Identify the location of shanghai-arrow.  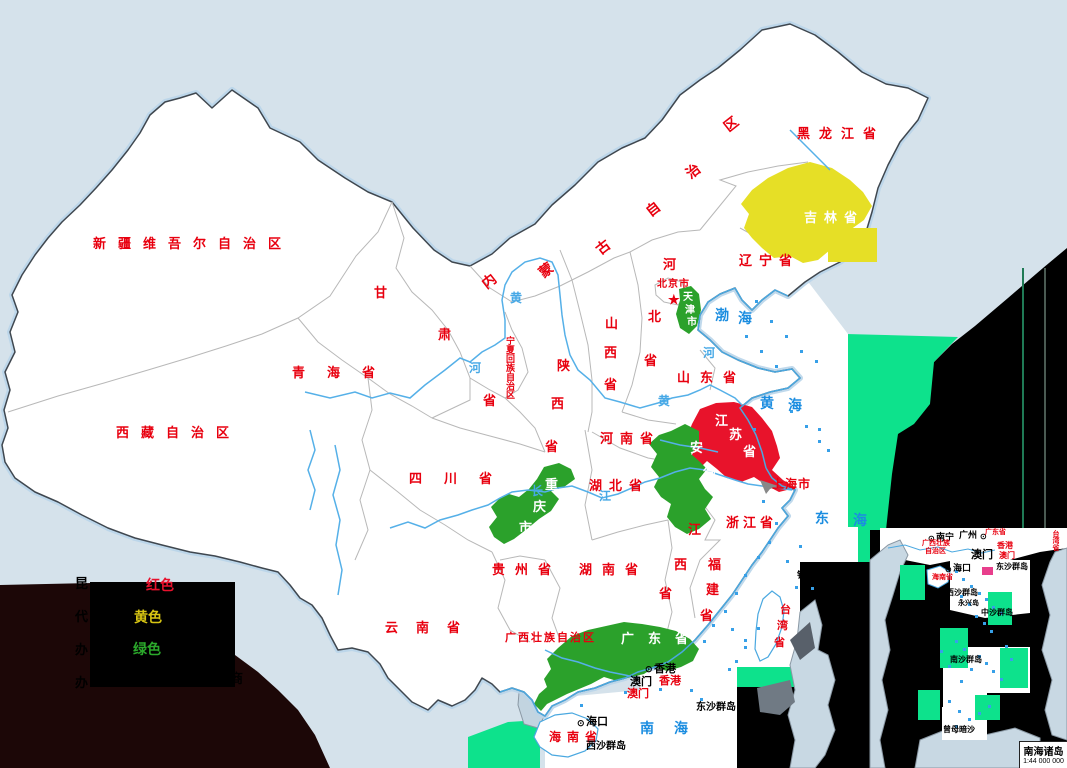
(769, 487).